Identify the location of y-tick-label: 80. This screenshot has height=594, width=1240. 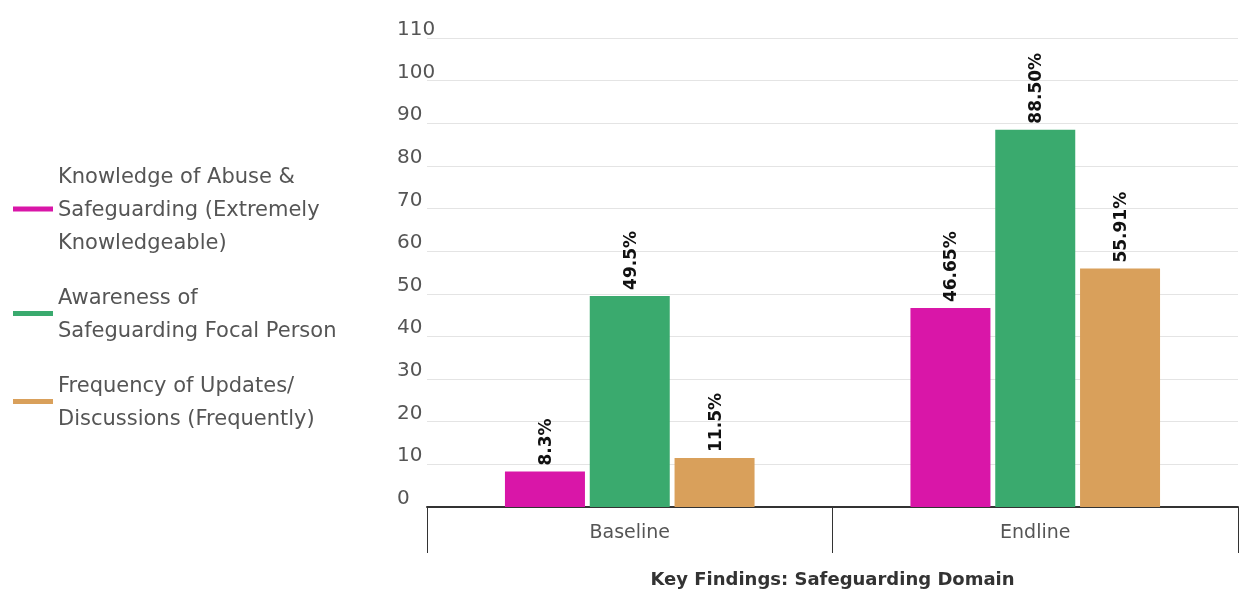
(410, 155).